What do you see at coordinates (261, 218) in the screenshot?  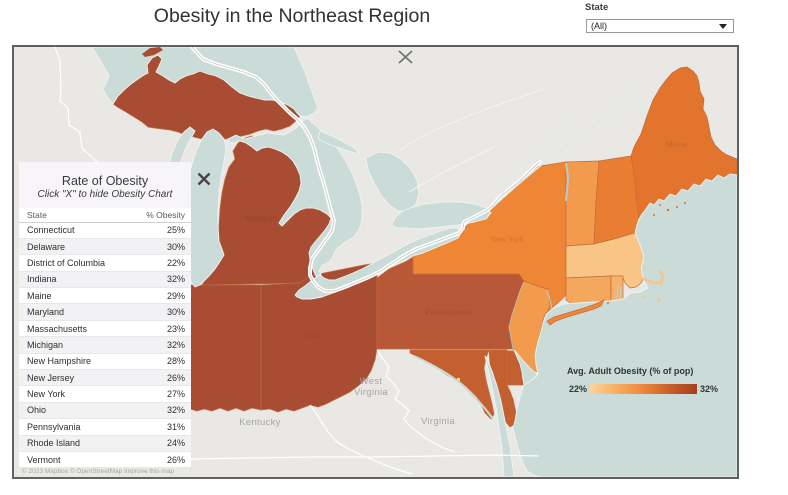 I see `svg-text: Michigan` at bounding box center [261, 218].